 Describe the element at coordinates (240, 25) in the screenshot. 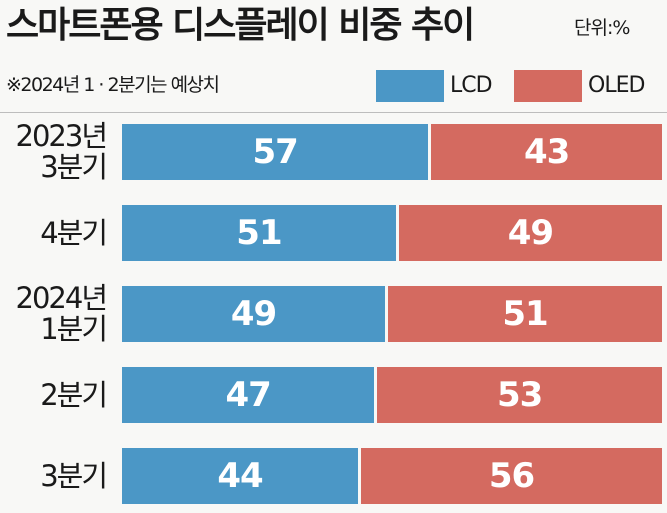

I see `chart-title: 스마트폰용 디스플레이 비중 추이` at that location.